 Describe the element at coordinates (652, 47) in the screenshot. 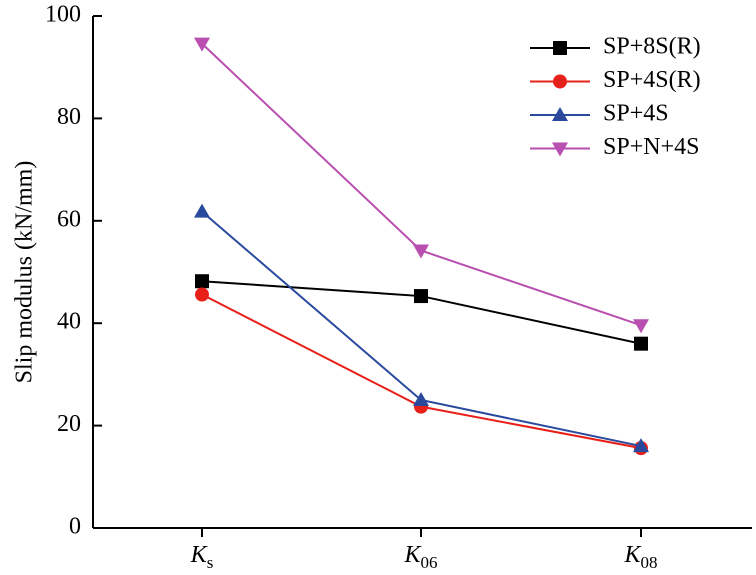

I see `legend-label: SP+8S(R)` at that location.